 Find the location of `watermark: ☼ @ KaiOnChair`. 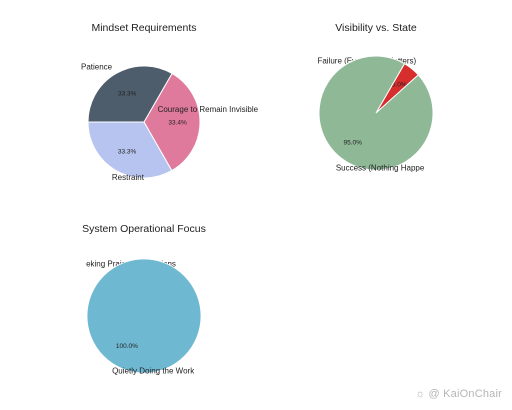

watermark: ☼ @ KaiOnChair is located at coordinates (458, 394).